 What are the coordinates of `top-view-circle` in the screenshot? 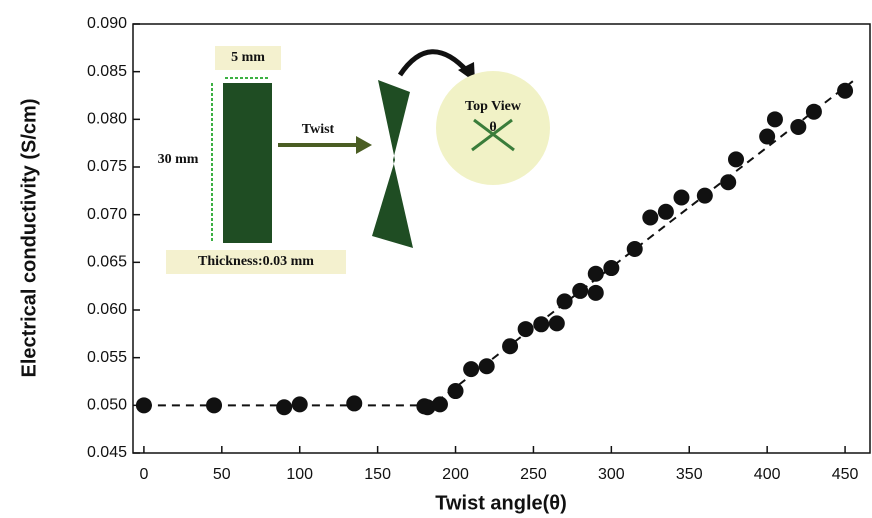 It's located at (493, 128).